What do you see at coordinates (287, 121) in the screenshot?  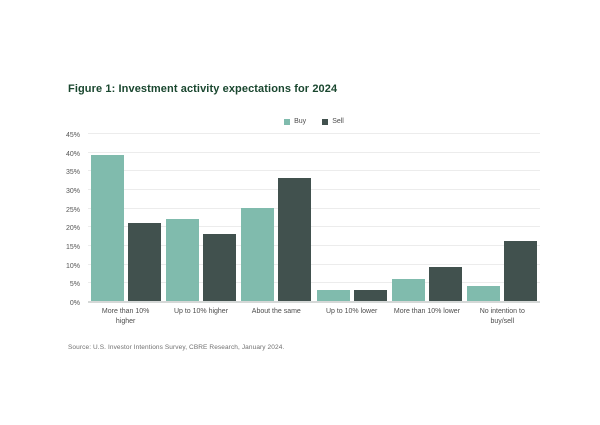 I see `legend-swatch-buy-icon` at bounding box center [287, 121].